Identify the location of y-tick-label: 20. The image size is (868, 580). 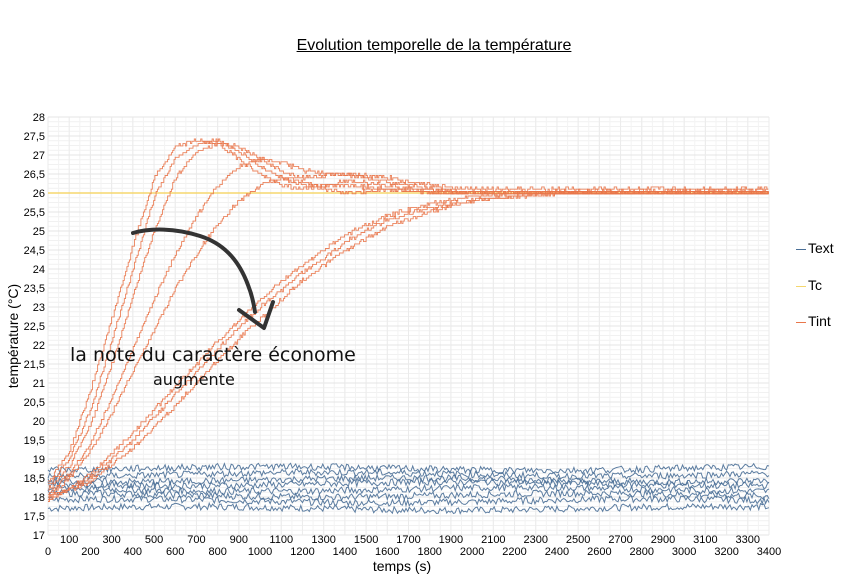
(39, 422).